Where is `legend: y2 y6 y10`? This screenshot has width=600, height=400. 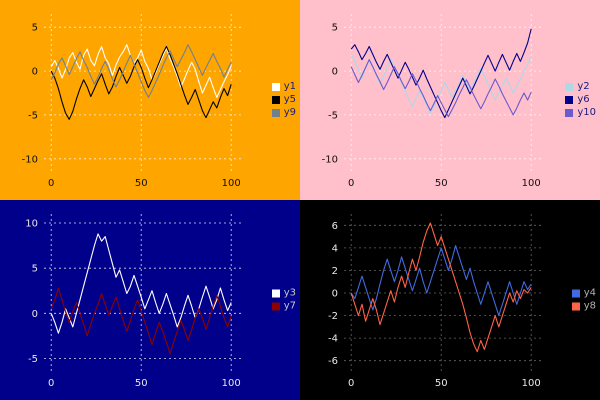 legend: y2 y6 y10 is located at coordinates (580, 100).